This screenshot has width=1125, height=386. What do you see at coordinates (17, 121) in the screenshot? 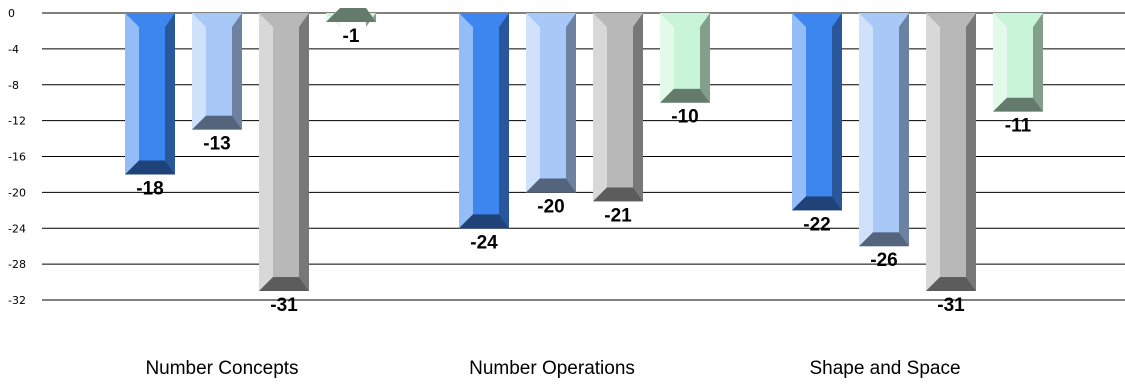
I see `y-tick-label: -12` at bounding box center [17, 121].